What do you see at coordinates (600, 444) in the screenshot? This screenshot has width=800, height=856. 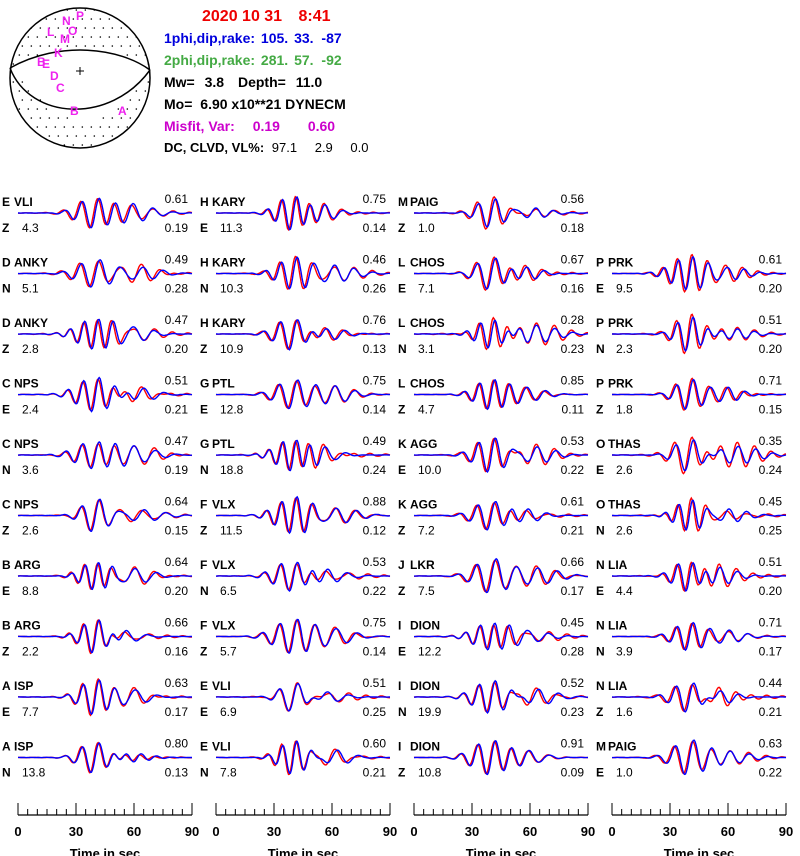 I see `station-code-label: O` at bounding box center [600, 444].